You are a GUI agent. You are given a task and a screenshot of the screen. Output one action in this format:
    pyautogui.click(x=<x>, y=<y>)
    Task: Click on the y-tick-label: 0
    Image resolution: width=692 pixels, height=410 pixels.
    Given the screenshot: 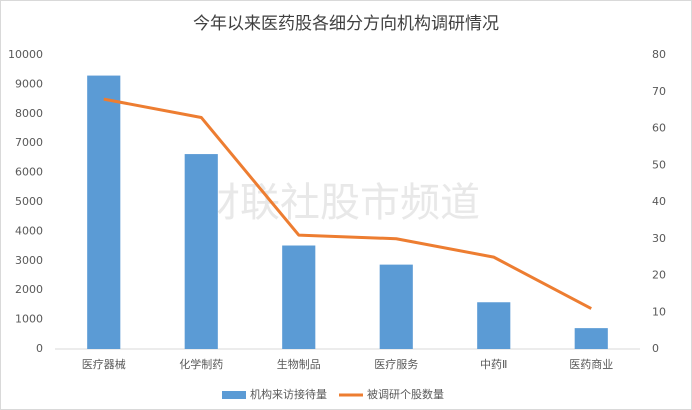 What is the action you would take?
    pyautogui.click(x=39, y=348)
    